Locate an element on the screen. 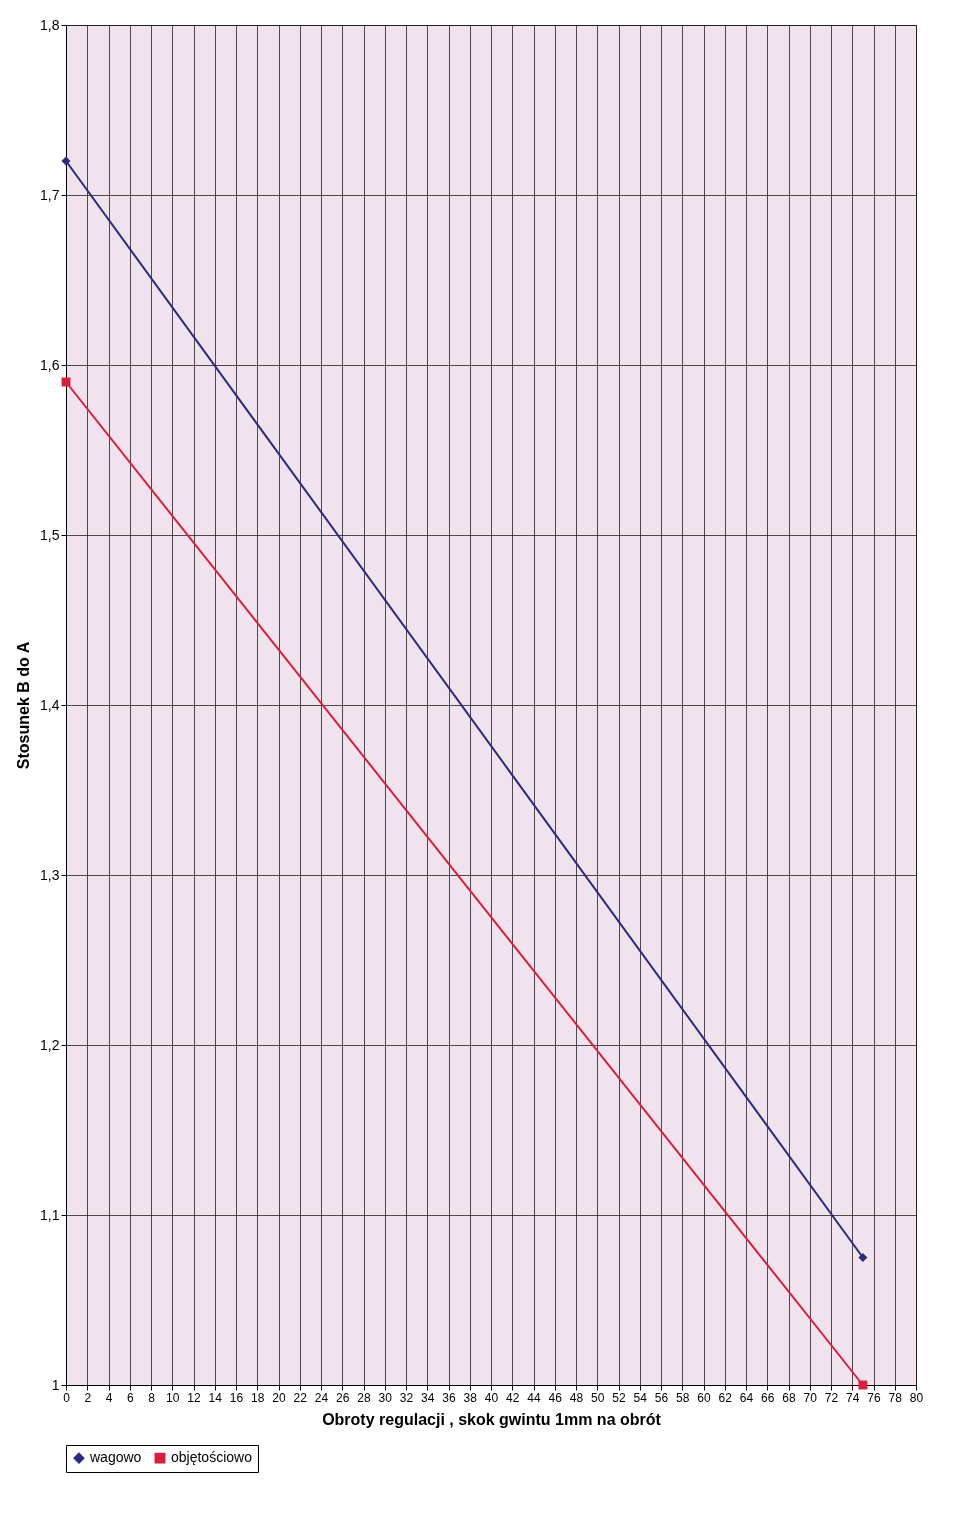  x-tick-label: 72 is located at coordinates (831, 1397).